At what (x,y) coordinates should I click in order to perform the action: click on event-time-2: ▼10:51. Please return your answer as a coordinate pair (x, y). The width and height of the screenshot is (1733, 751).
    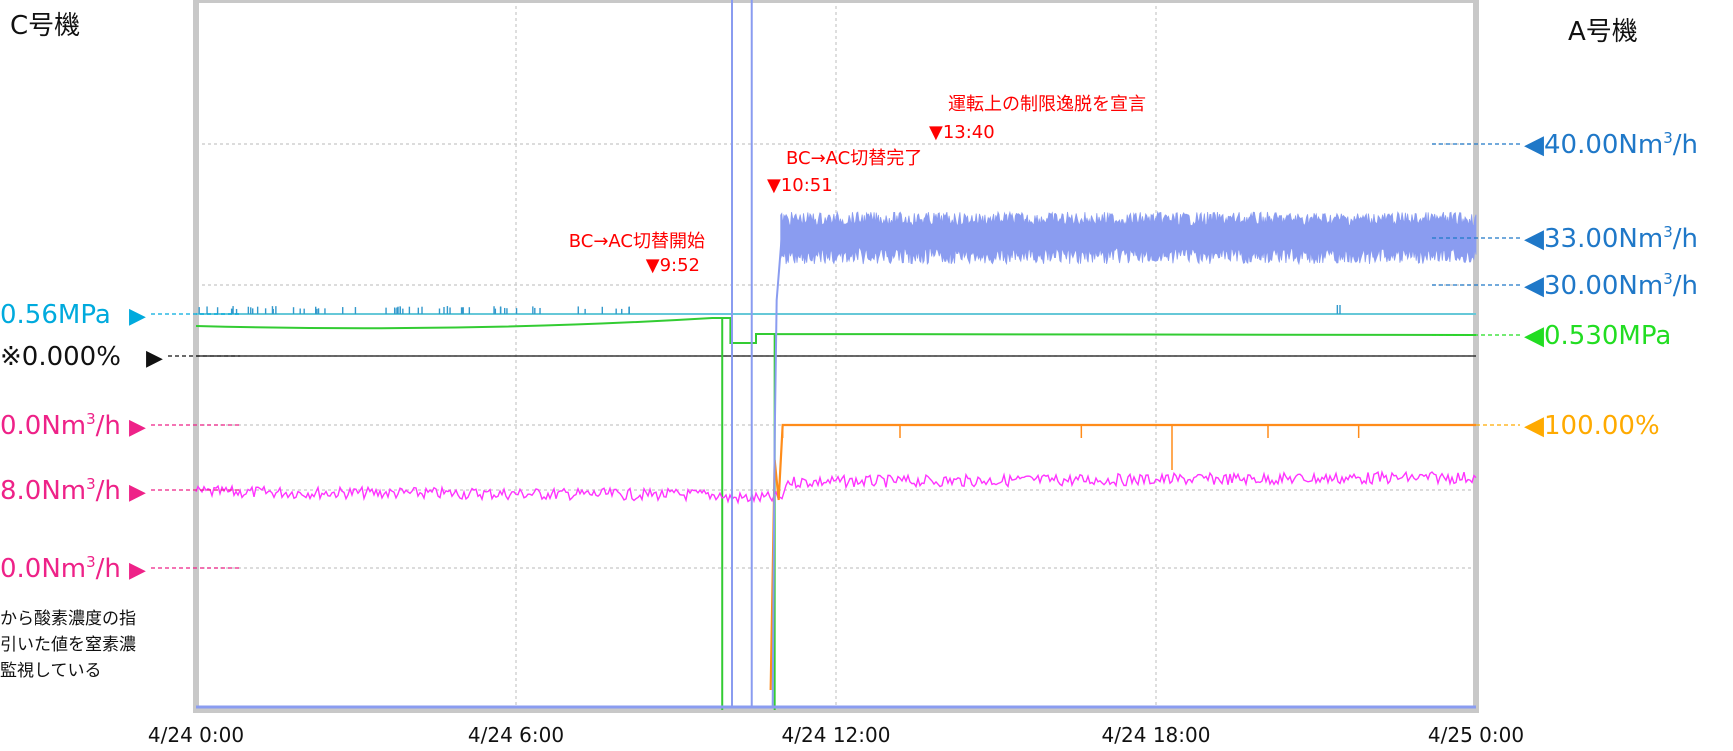
    Looking at the image, I should click on (800, 185).